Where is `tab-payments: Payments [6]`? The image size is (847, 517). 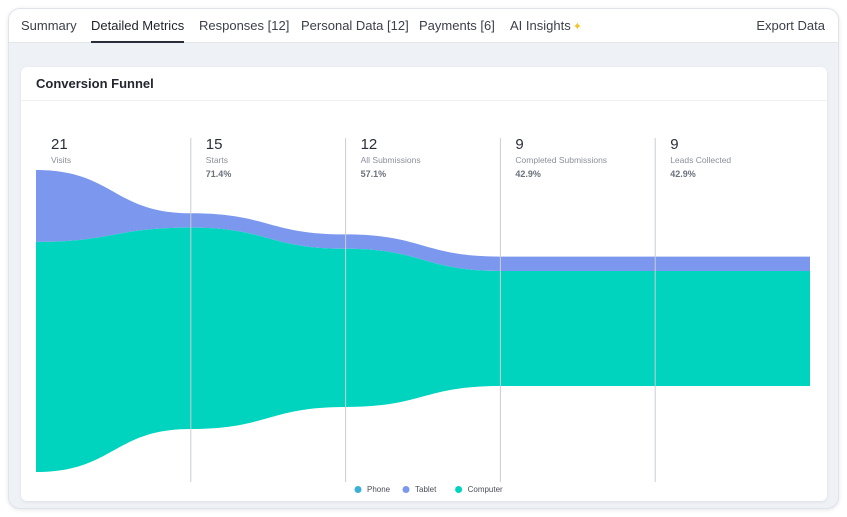 tab-payments: Payments [6] is located at coordinates (457, 25).